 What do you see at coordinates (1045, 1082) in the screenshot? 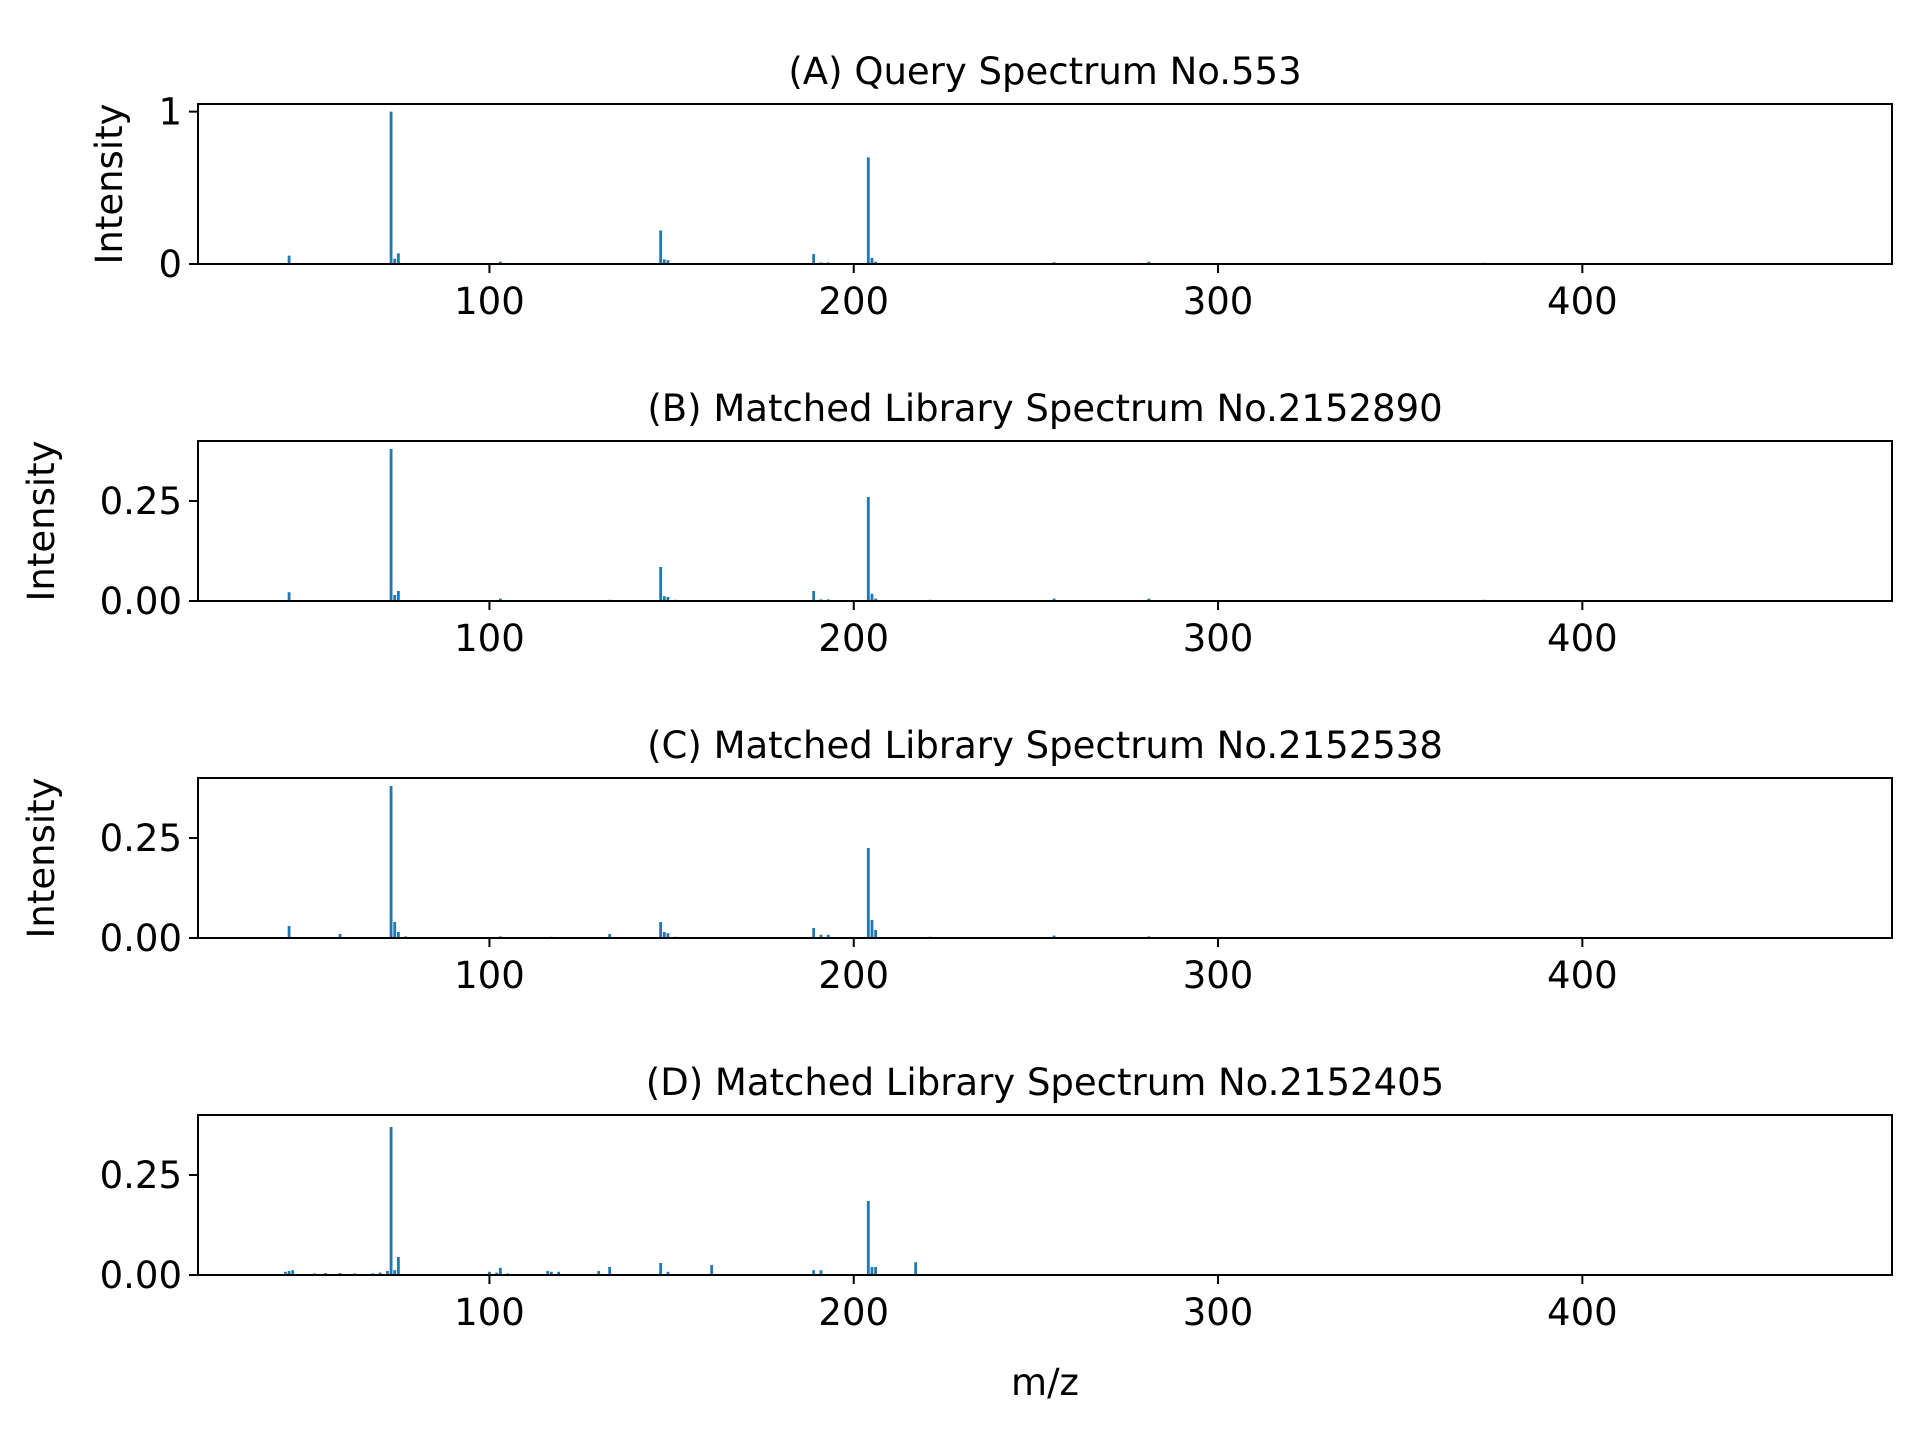
I see `panel-title: (D) Matched Library Spectrum No.2152405` at bounding box center [1045, 1082].